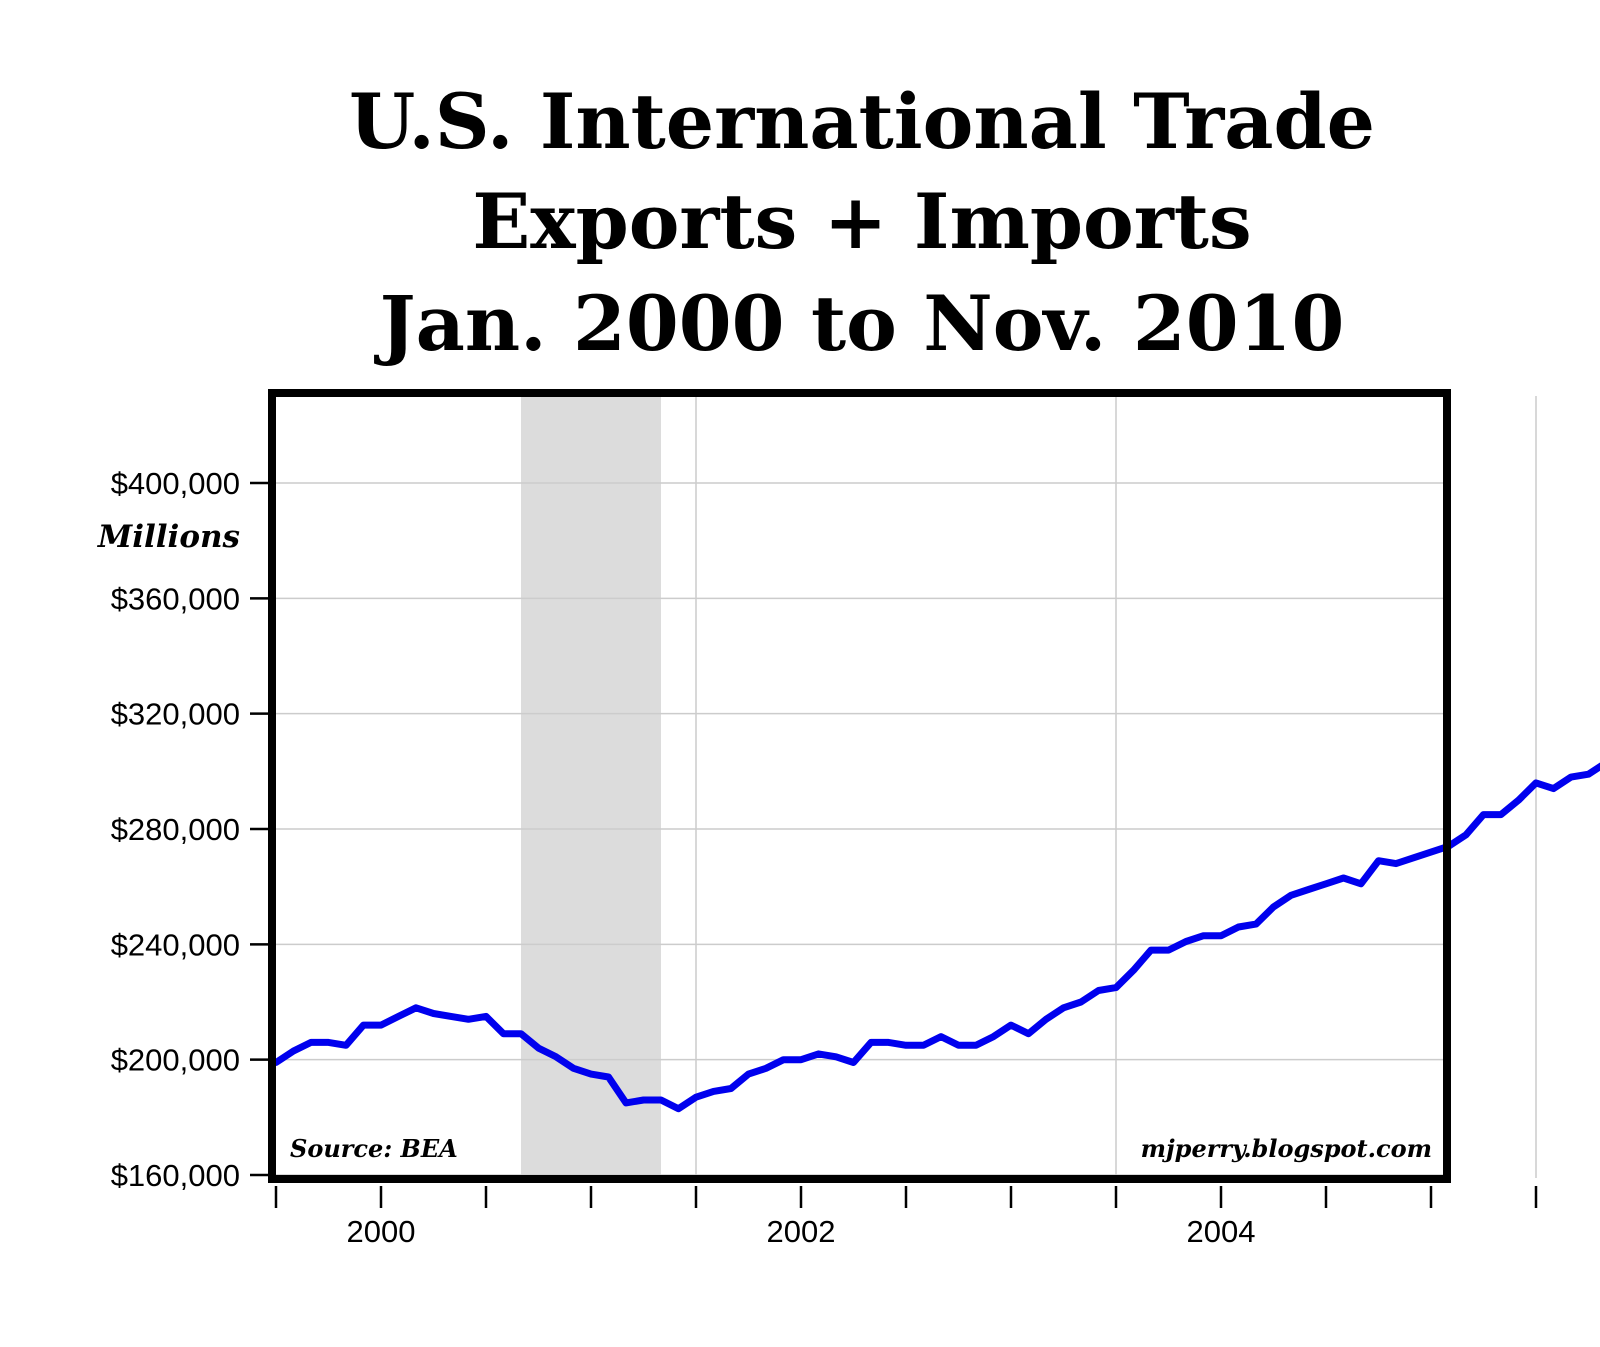  I want to click on chart-title-line-2: Exports + Imports, so click(861, 221).